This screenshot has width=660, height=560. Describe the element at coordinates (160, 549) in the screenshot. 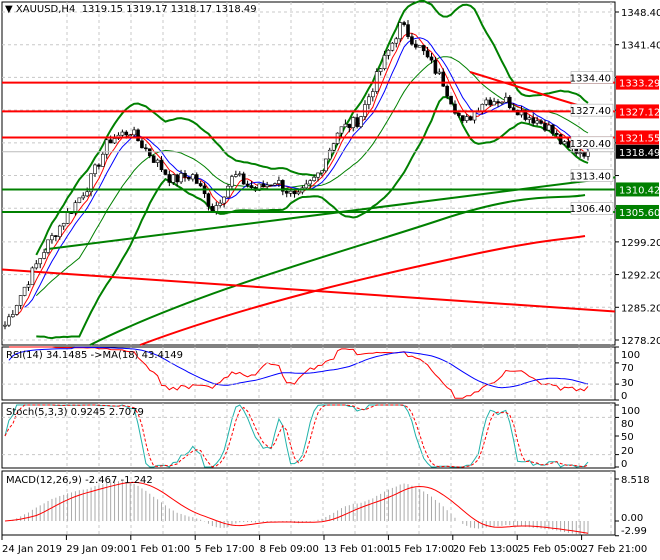

I see `time-label: 1 Feb 01:00` at that location.